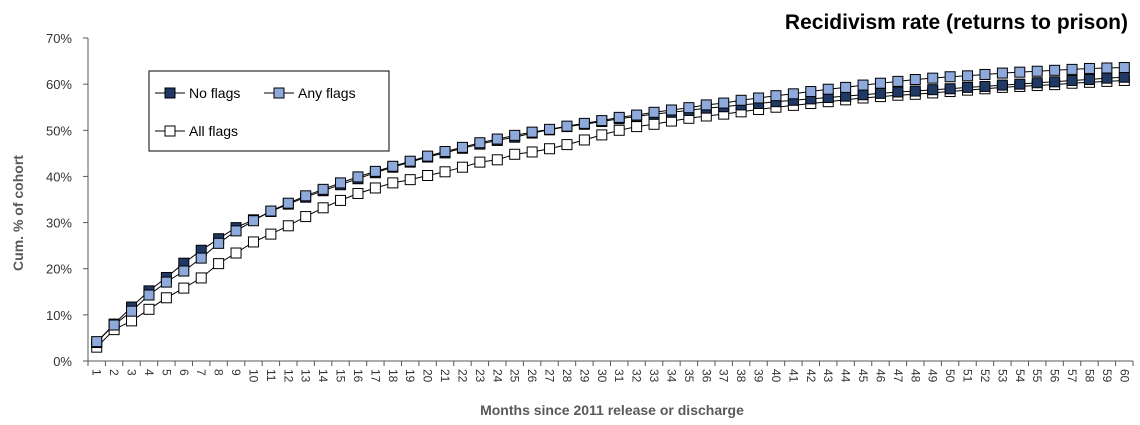  I want to click on y-tick-label: 20%, so click(59, 269).